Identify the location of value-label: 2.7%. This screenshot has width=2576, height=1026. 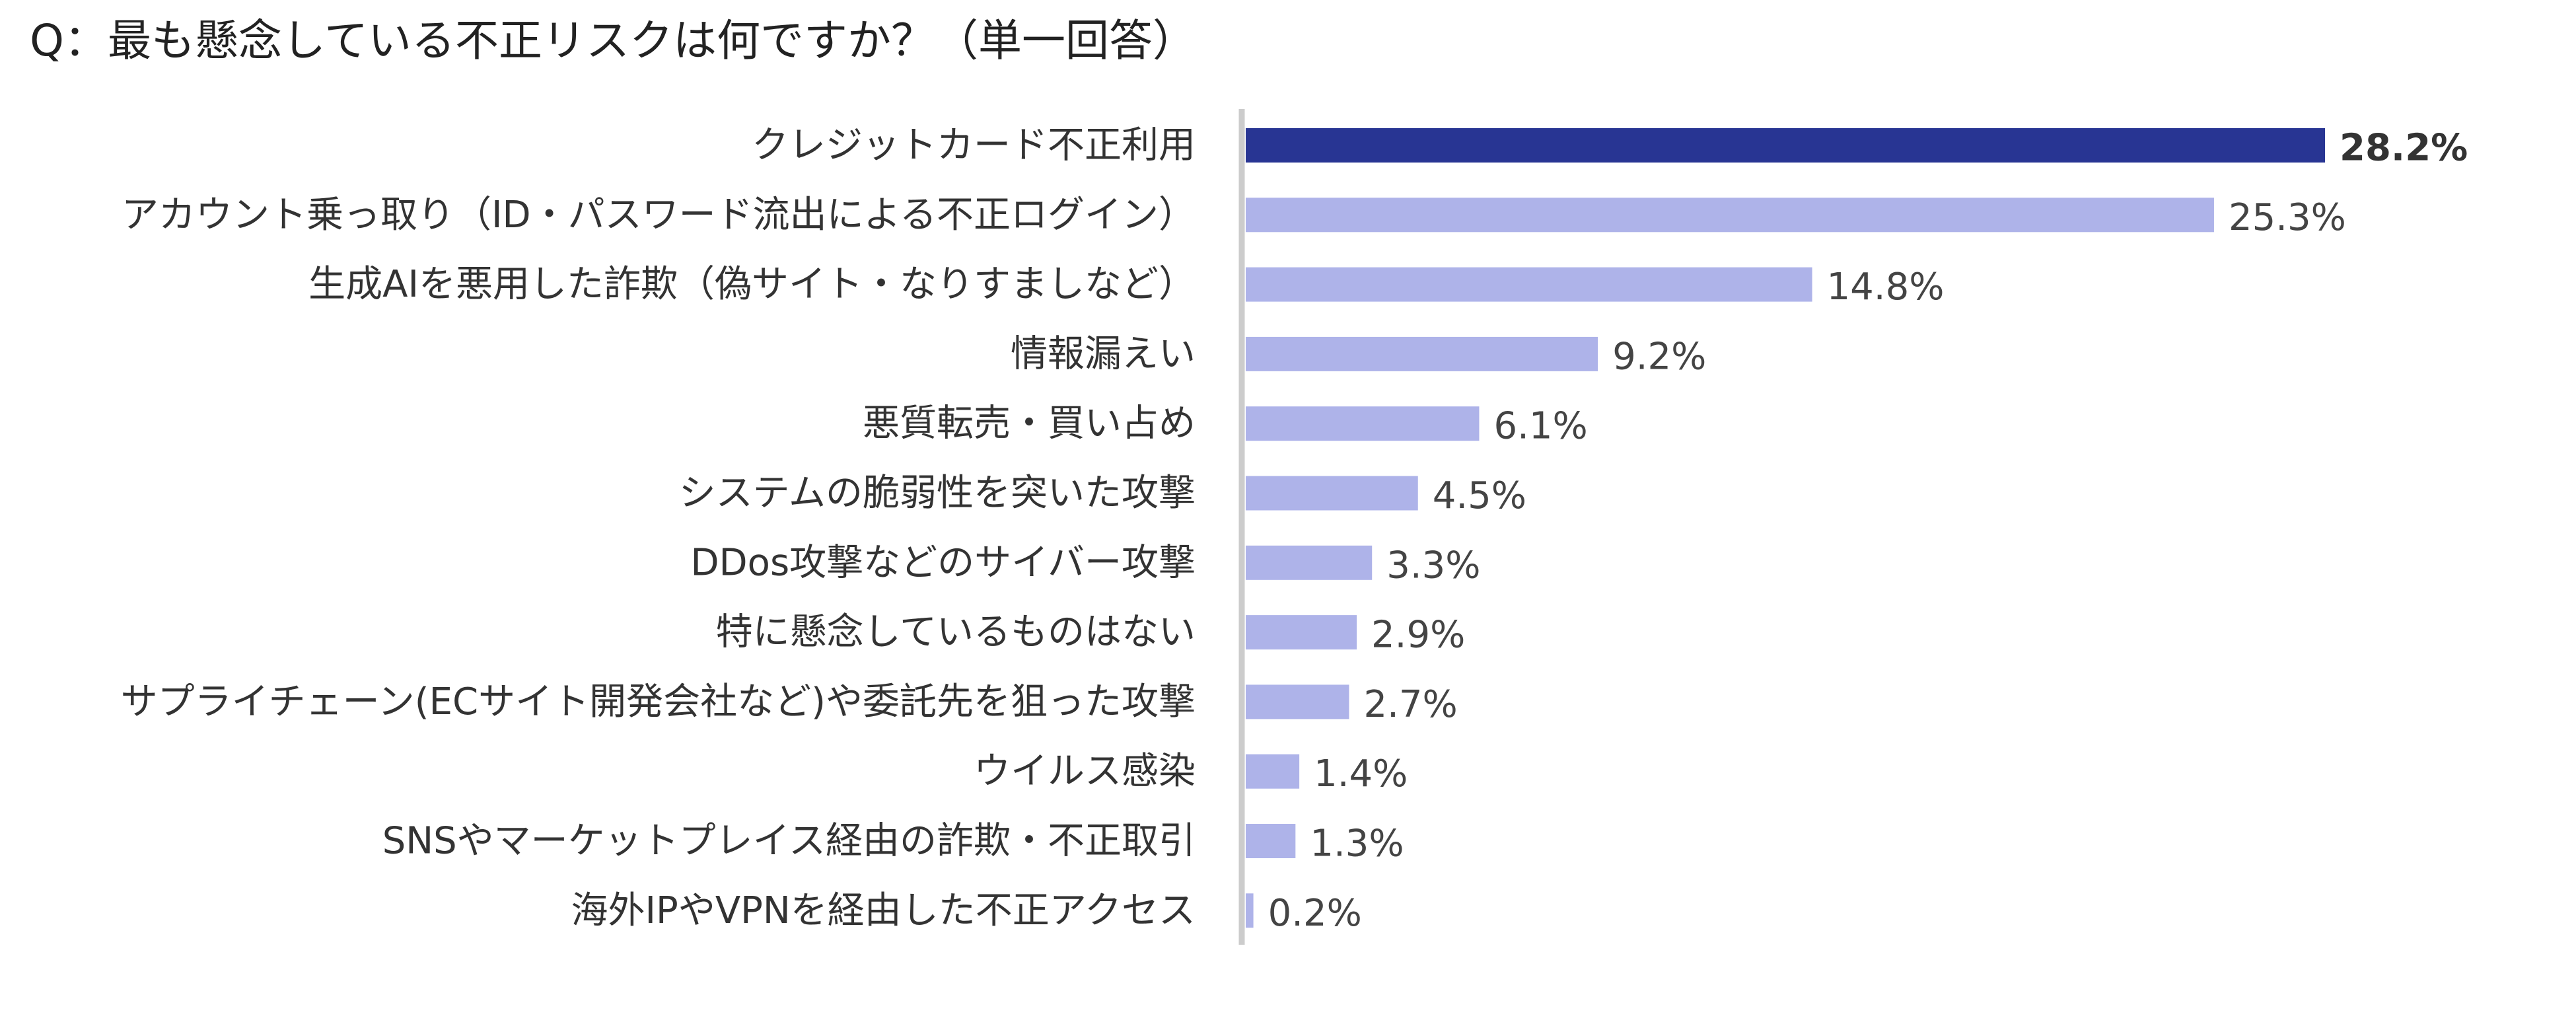
(1410, 704).